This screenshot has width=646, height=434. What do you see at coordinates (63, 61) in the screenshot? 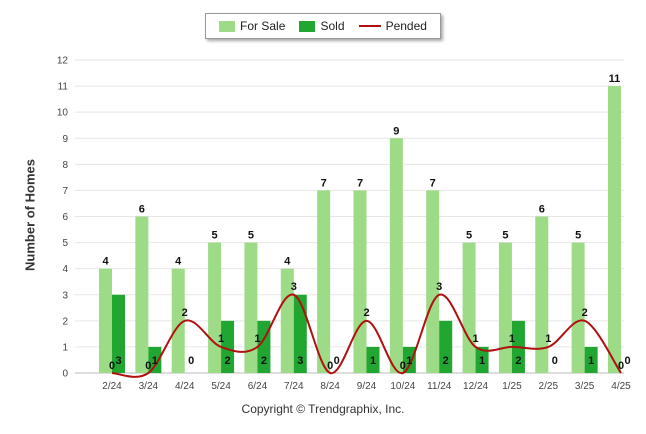
I see `y-tick-label: 12` at bounding box center [63, 61].